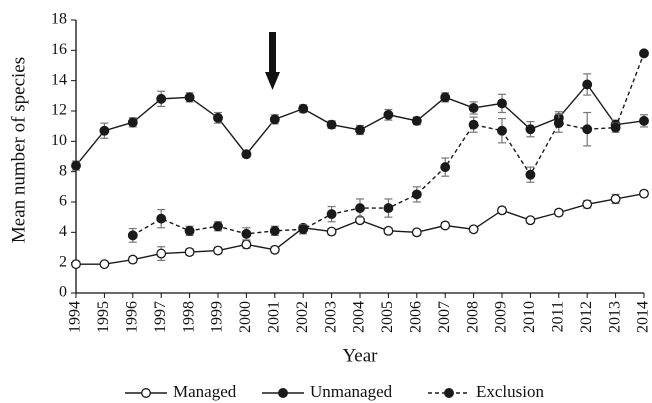  I want to click on x-tick-label: 2006, so click(415, 317).